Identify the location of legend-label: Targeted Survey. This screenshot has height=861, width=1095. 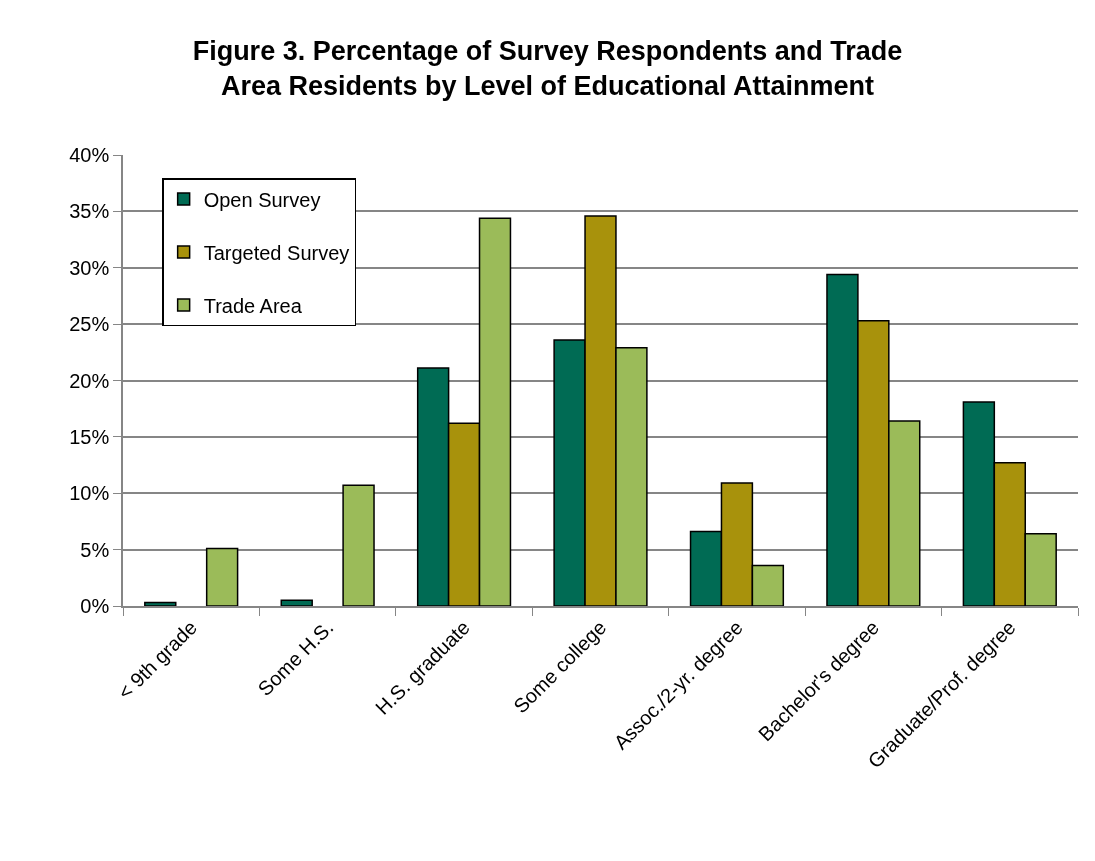
(276, 252).